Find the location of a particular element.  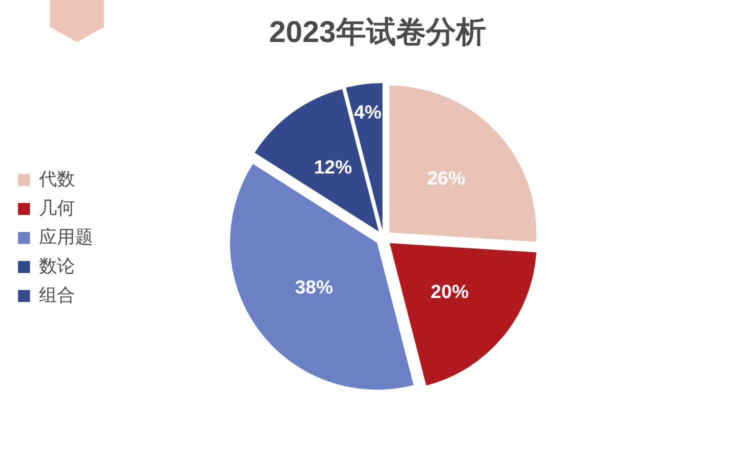

chart-title: 2023年试卷分析 is located at coordinates (377, 33).